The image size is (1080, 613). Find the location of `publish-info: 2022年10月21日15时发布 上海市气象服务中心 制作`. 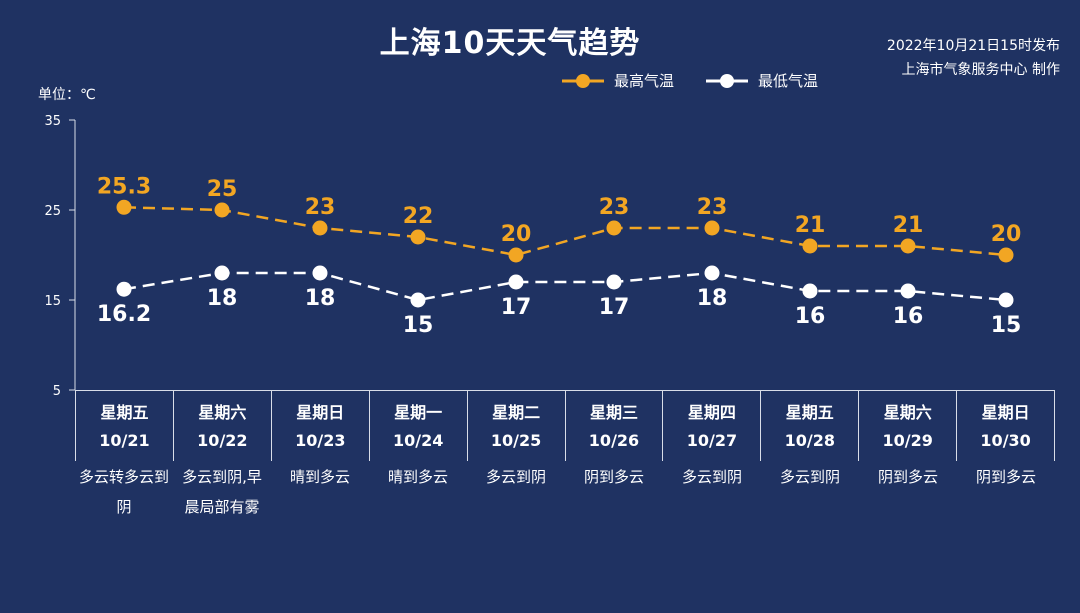

publish-info: 2022年10月21日15时发布 上海市气象服务中心 制作 is located at coordinates (973, 58).